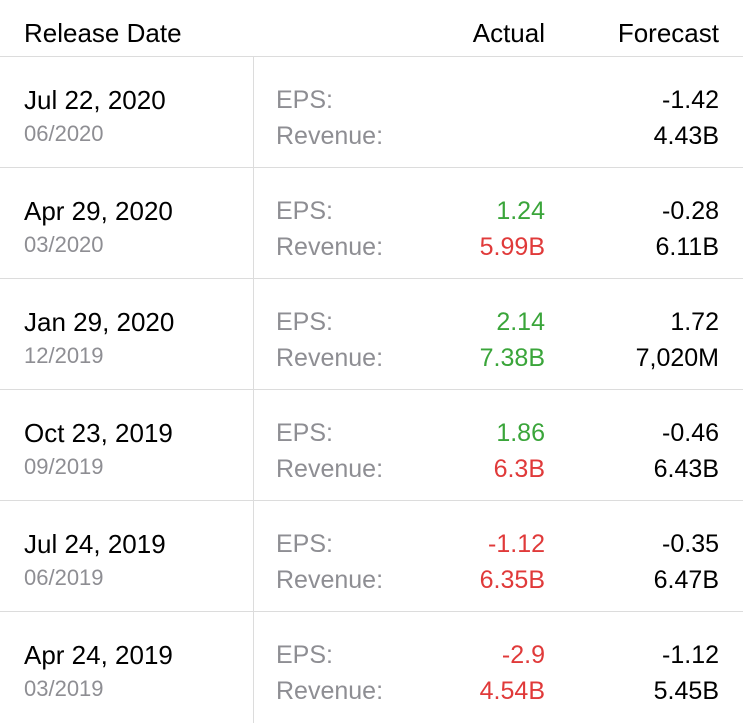 Image resolution: width=743 pixels, height=725 pixels. Describe the element at coordinates (64, 355) in the screenshot. I see `fiscal-period: 12/2019` at that location.